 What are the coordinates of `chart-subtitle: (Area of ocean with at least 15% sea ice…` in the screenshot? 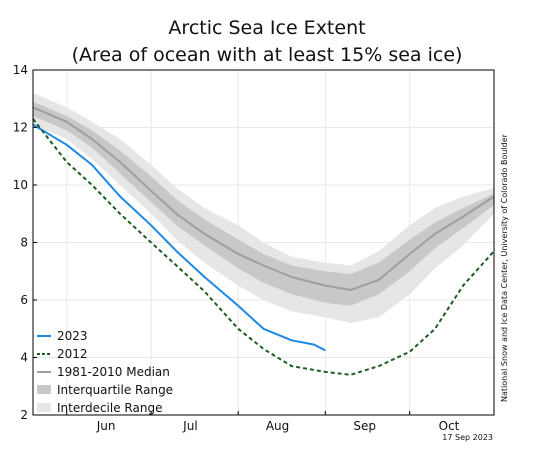 It's located at (267, 55).